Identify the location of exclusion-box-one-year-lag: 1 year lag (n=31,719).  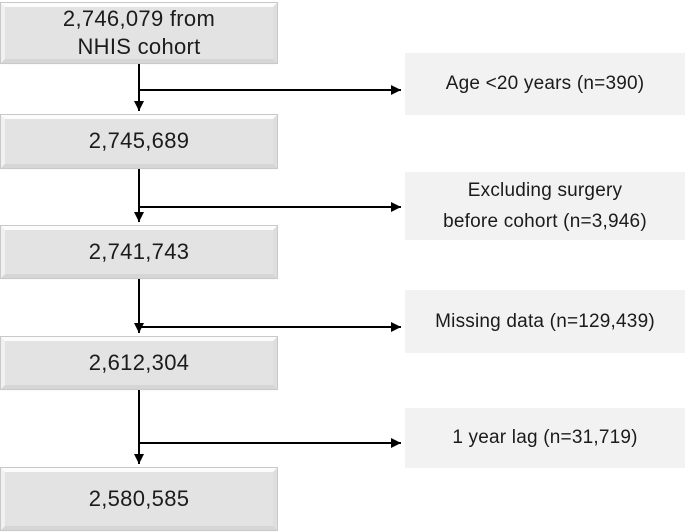
(545, 438).